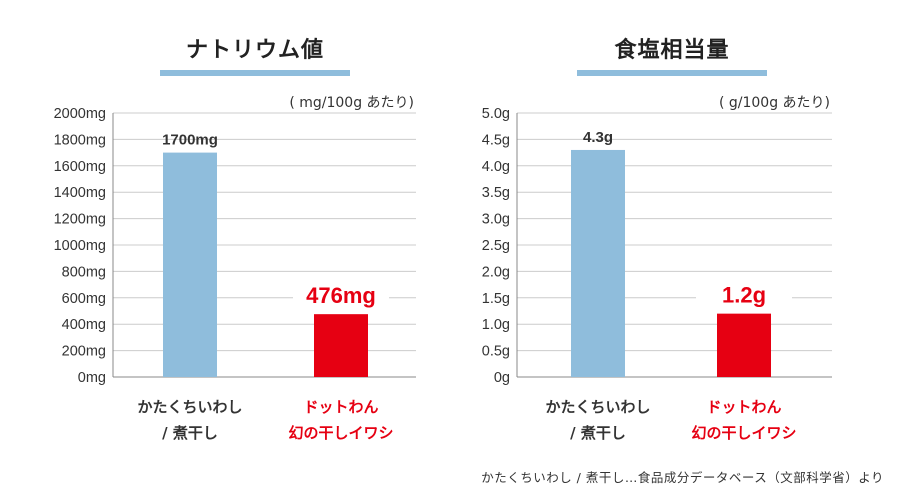 Image resolution: width=900 pixels, height=497 pixels. Describe the element at coordinates (496, 352) in the screenshot. I see `y-tick-label: 0.5g` at that location.